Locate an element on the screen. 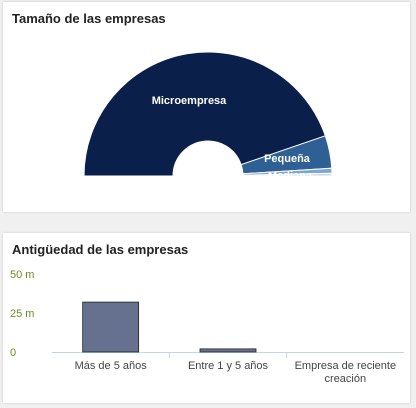 The image size is (416, 408). bar-mas-de-5-anos is located at coordinates (111, 327).